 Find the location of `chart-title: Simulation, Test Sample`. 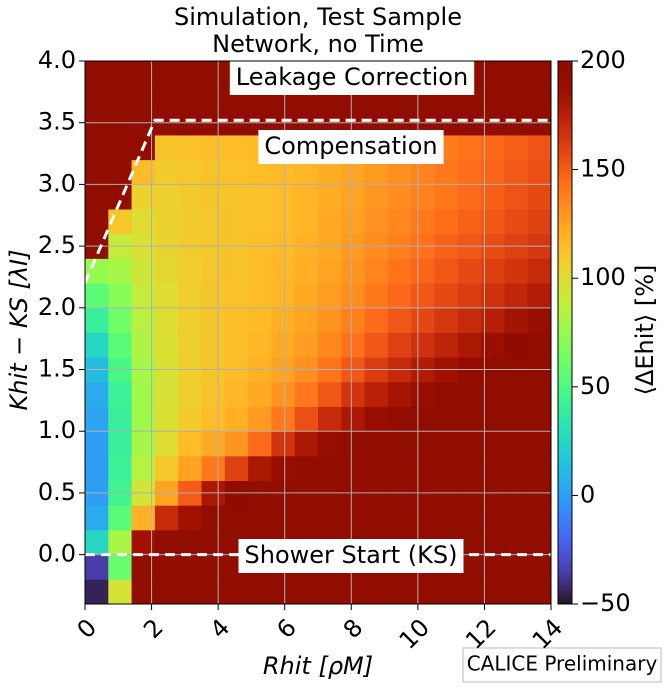

chart-title: Simulation, Test Sample is located at coordinates (318, 17).